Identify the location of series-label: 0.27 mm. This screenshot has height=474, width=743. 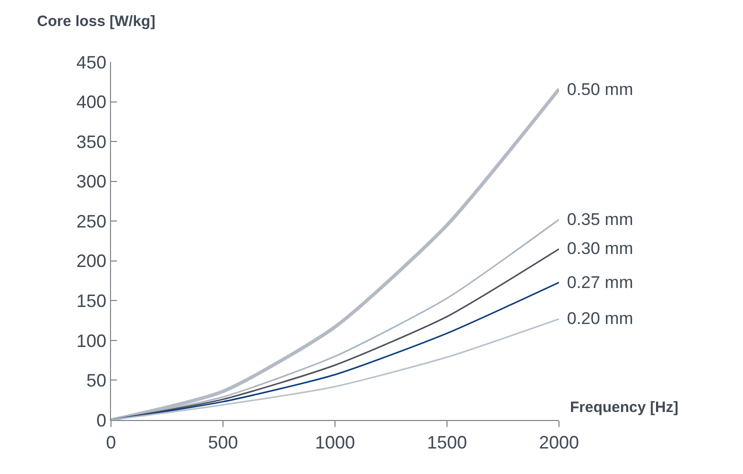
(600, 282).